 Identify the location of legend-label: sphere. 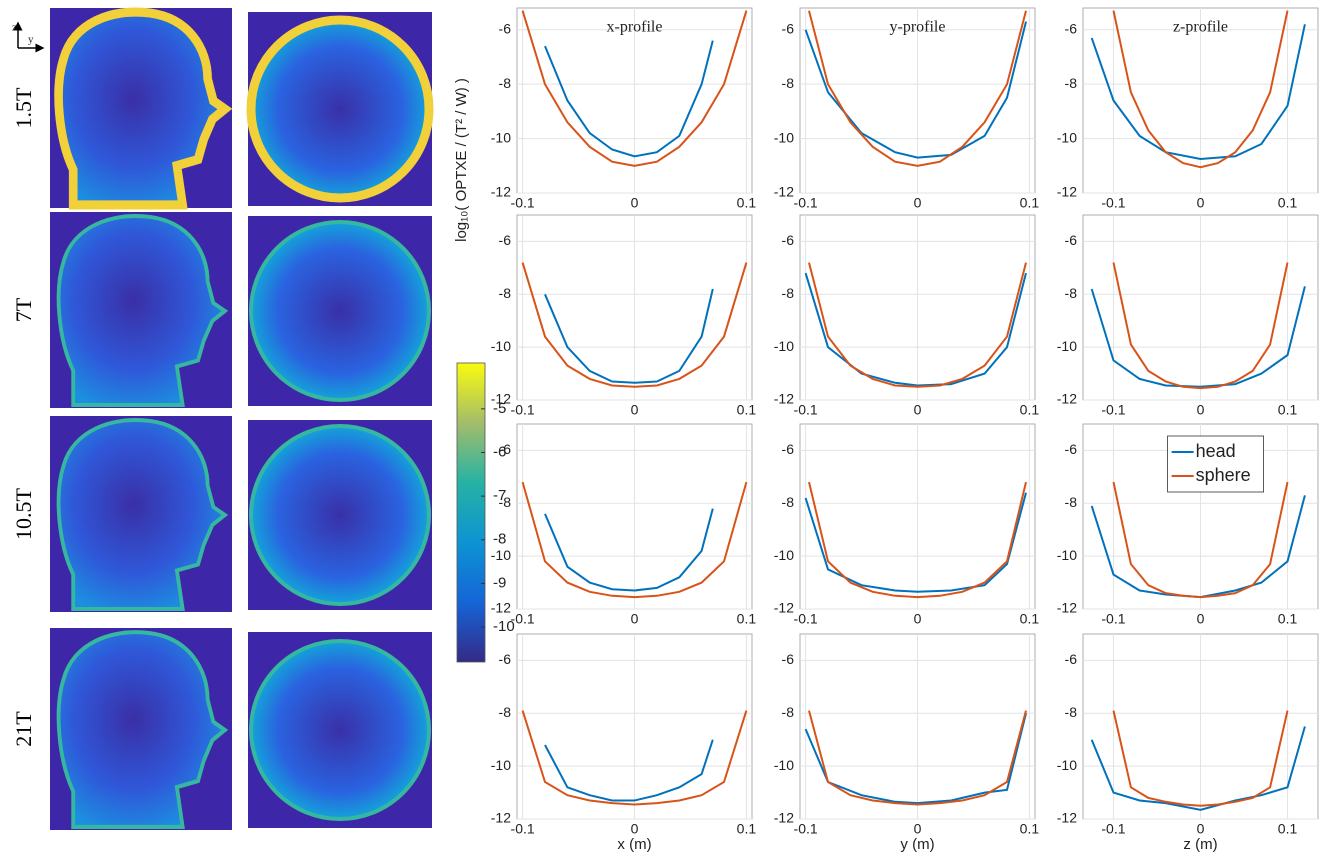
(1223, 475).